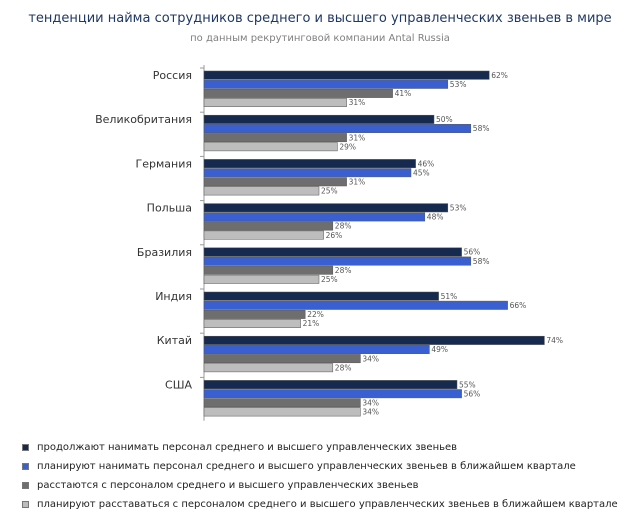 This screenshot has width=640, height=525. I want to click on value-label-2-0: 46%, so click(426, 163).